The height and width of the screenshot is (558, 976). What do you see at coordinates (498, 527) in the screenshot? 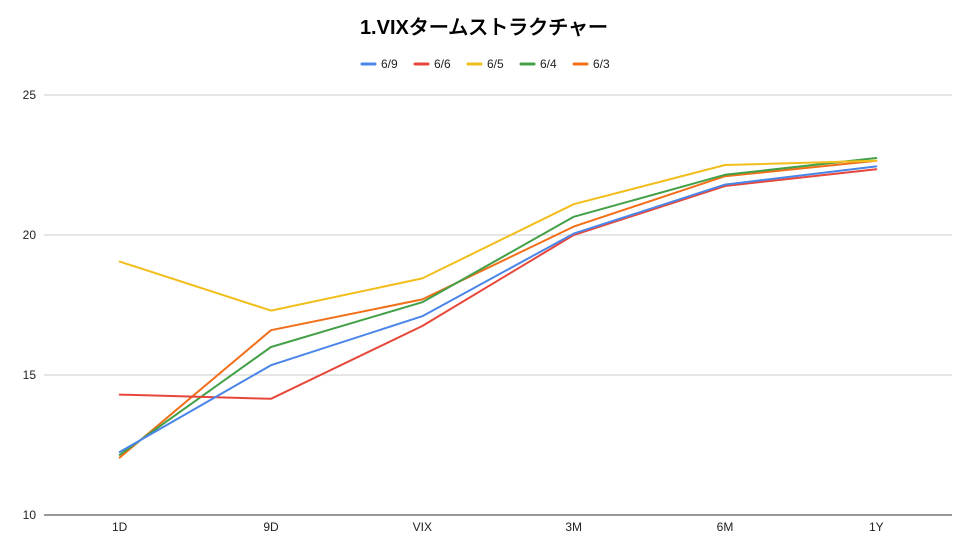
I see `x-axis-ticks: 1D 9D VIX 3M 6M 1Y` at bounding box center [498, 527].